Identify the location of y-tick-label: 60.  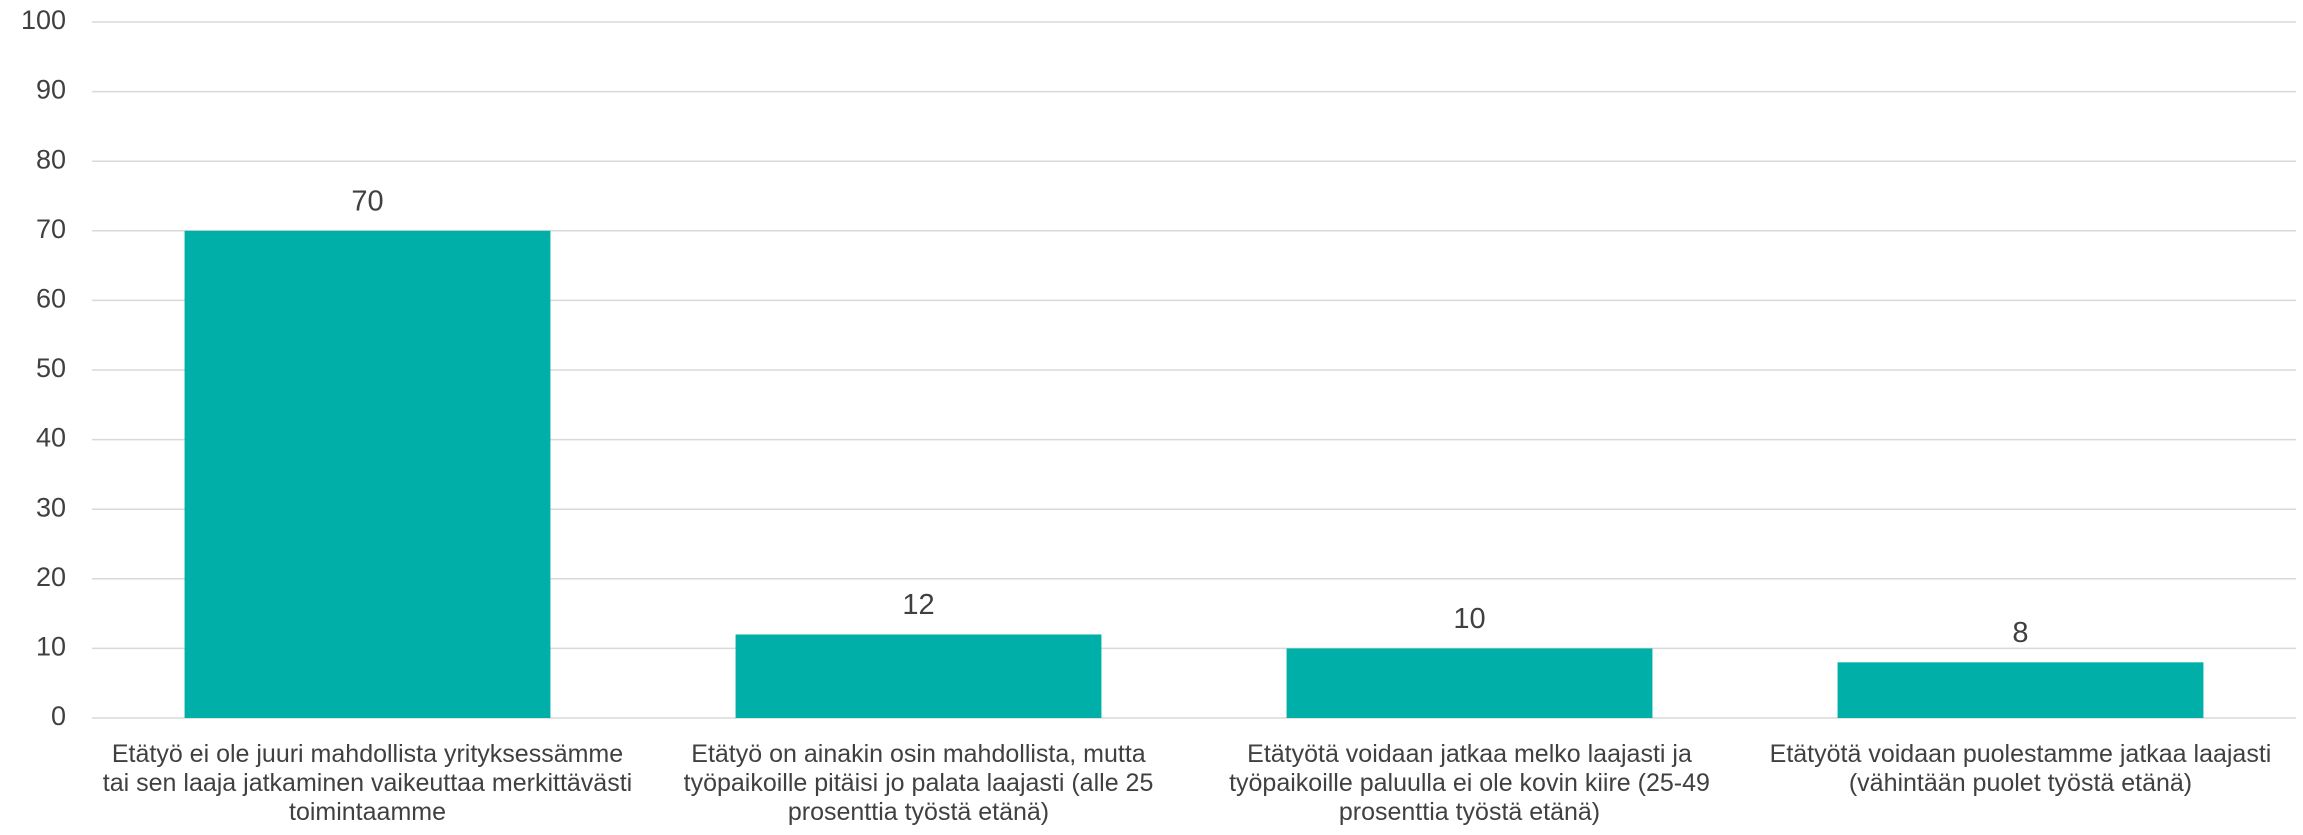
(51, 299).